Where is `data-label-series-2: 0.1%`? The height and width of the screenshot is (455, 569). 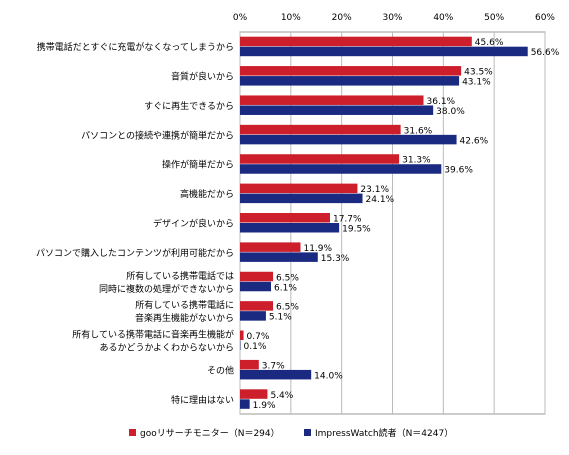
data-label-series-2: 0.1% is located at coordinates (255, 347).